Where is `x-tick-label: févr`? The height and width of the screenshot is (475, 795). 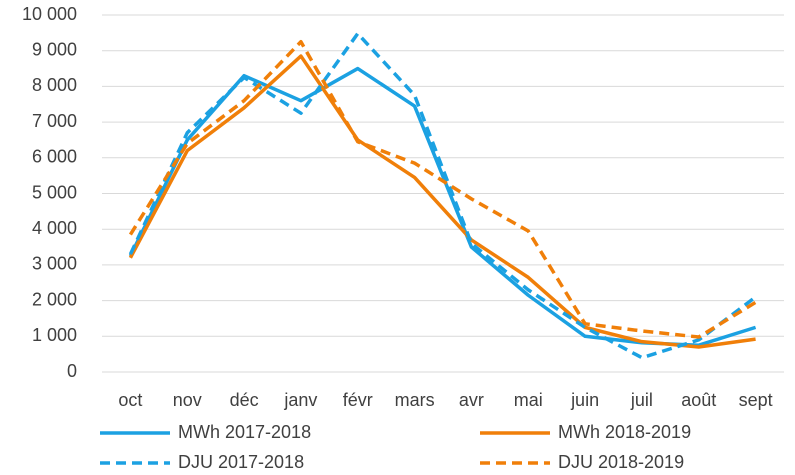
x-tick-label: févr is located at coordinates (358, 400).